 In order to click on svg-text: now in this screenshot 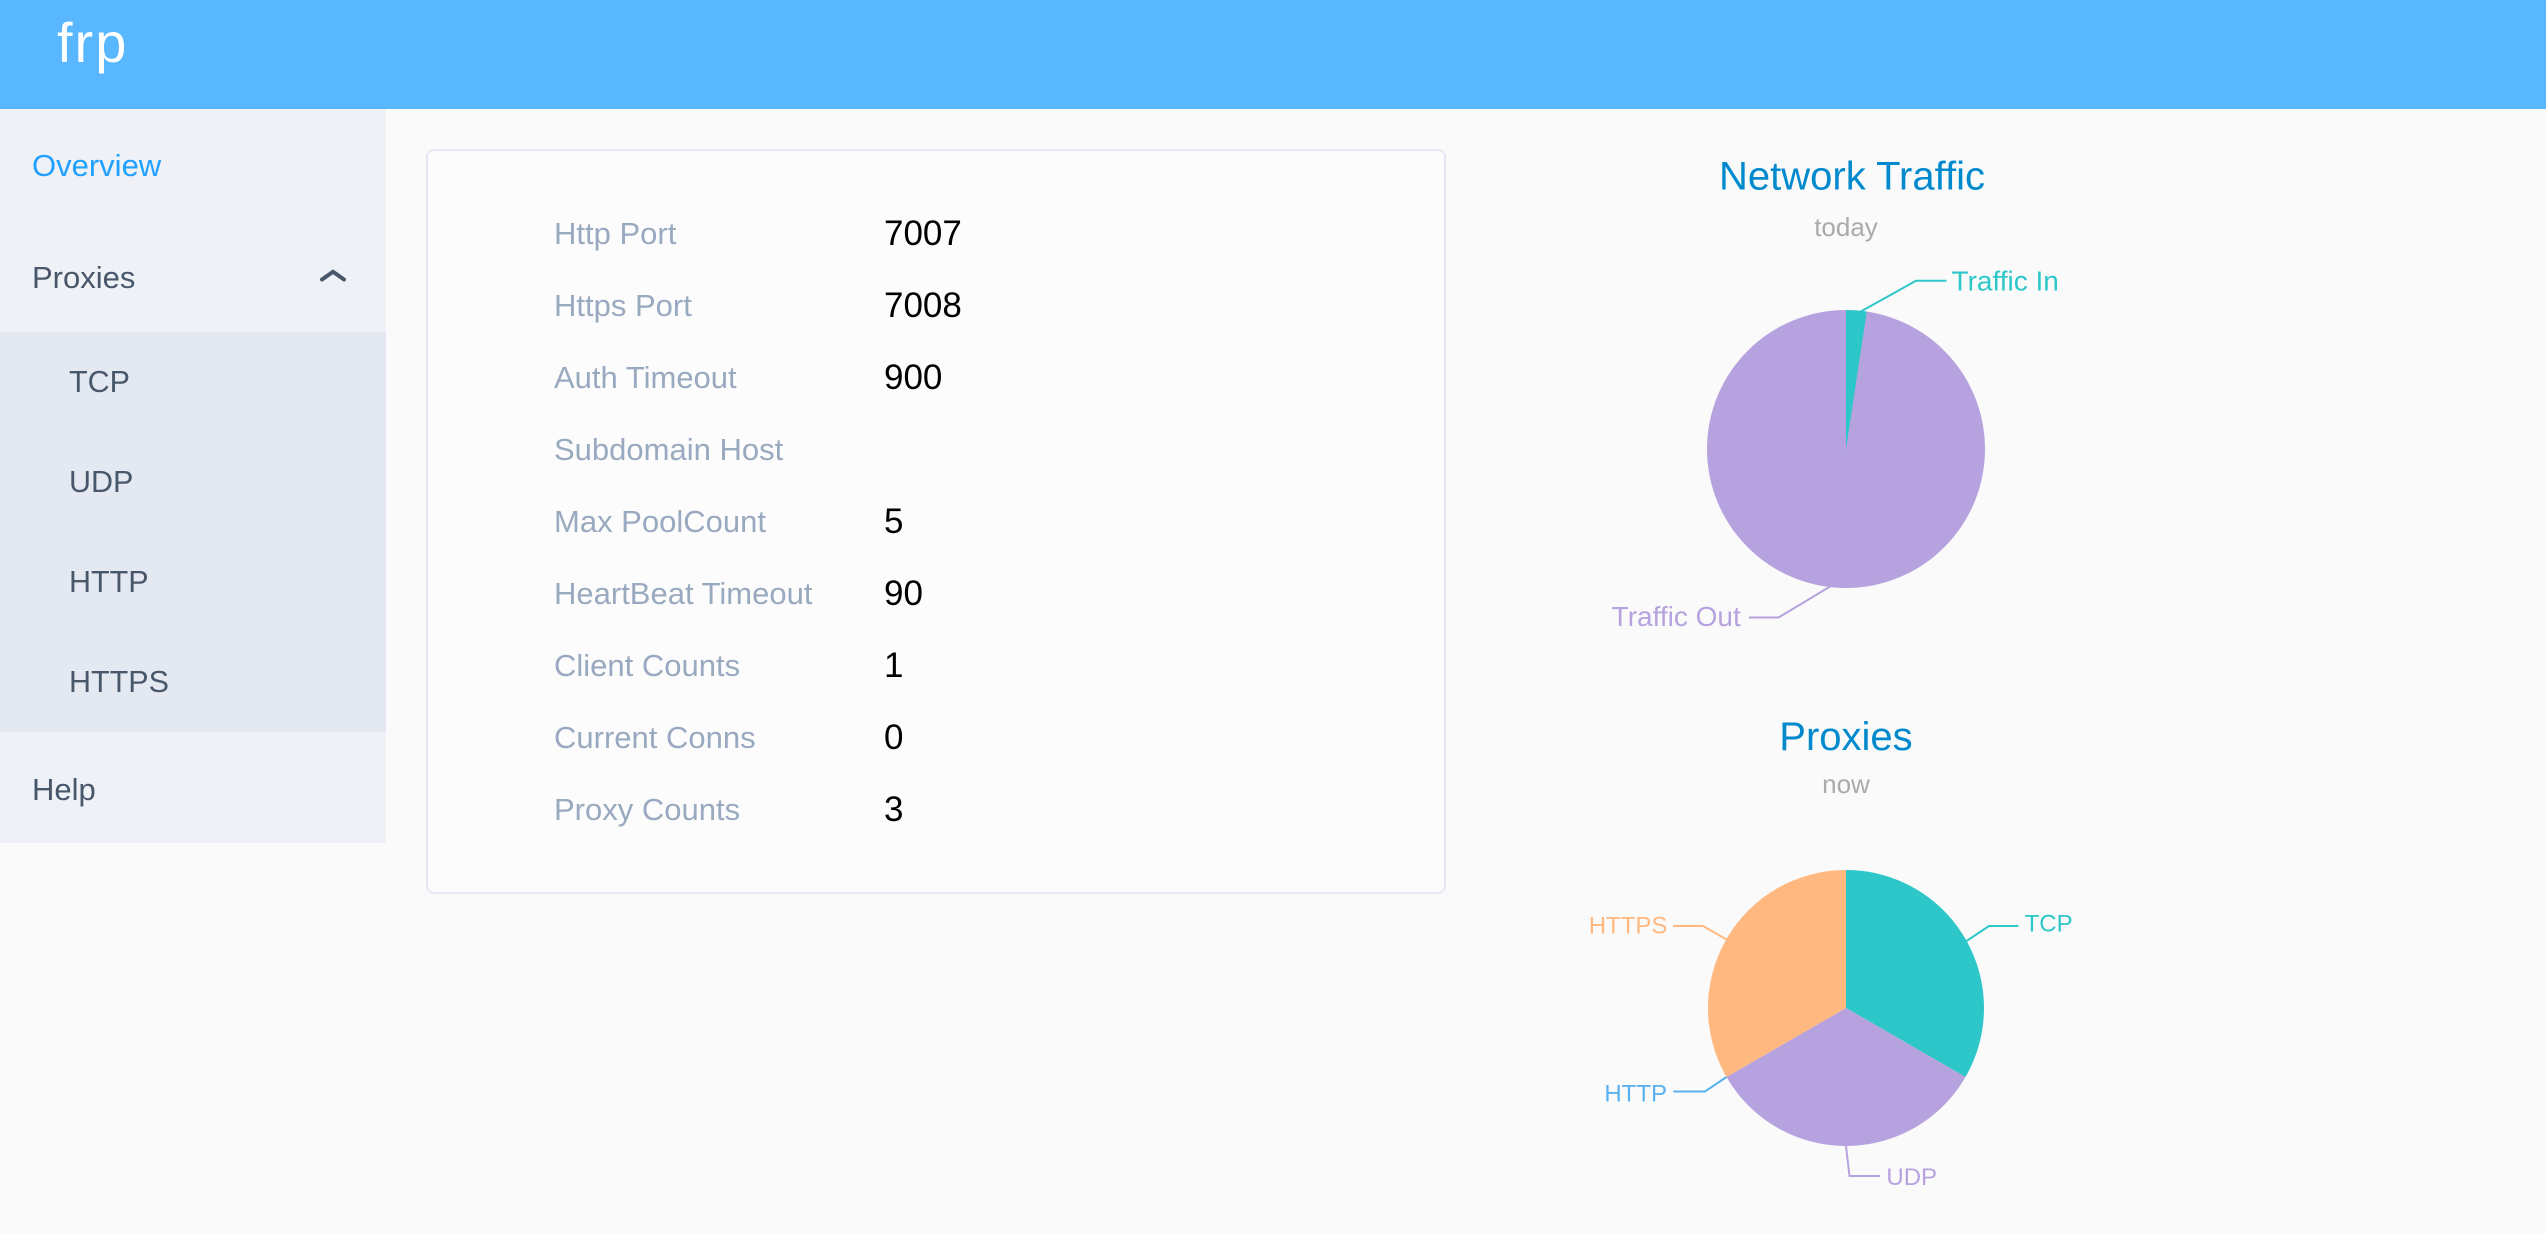, I will do `click(1846, 784)`.